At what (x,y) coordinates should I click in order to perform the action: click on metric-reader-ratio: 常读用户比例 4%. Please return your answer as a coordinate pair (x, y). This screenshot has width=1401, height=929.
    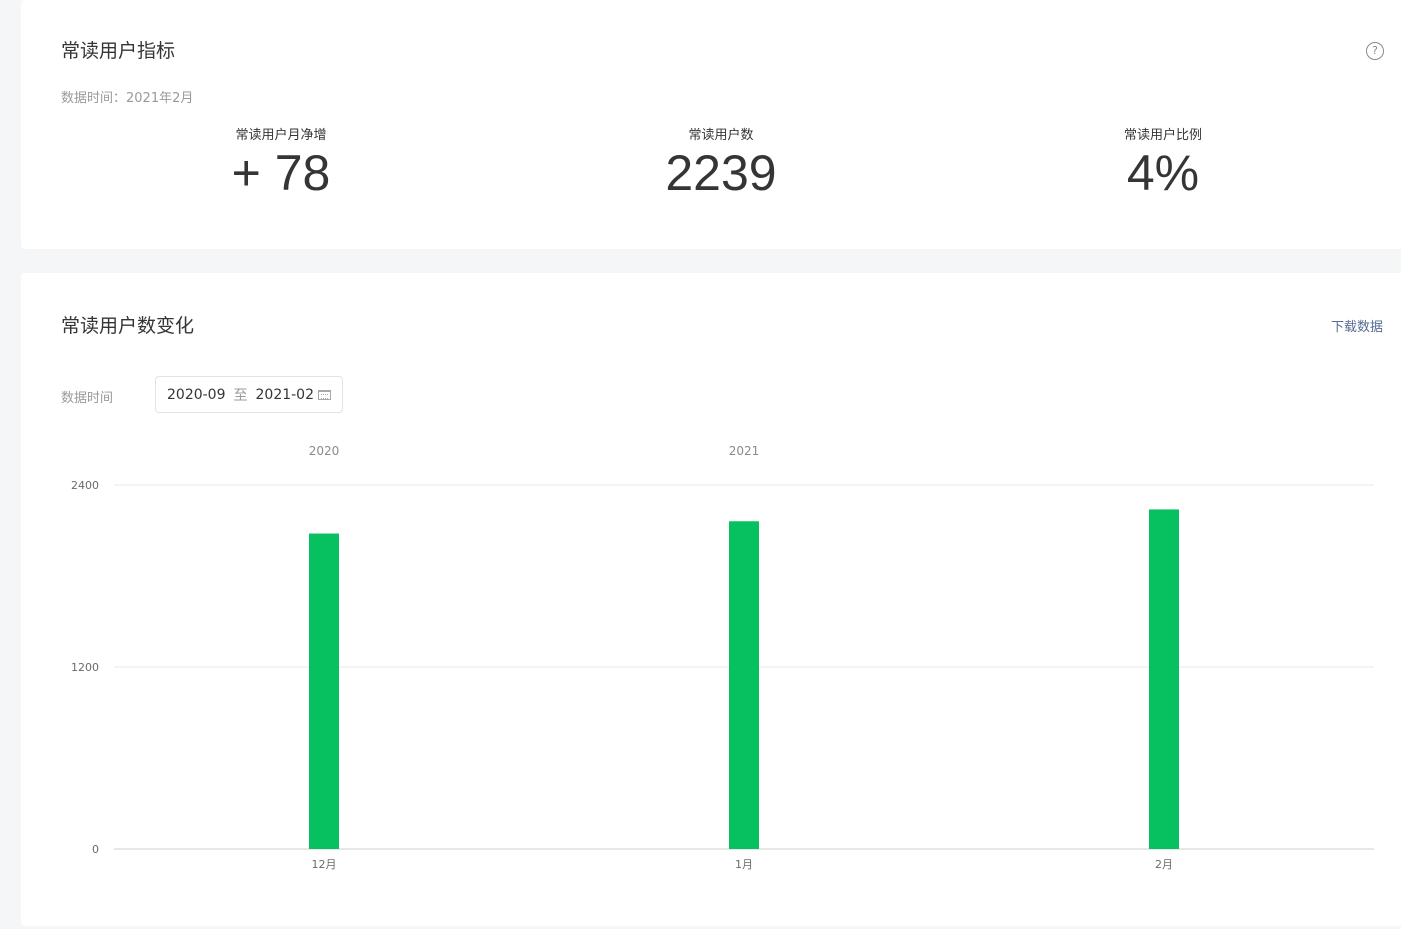
    Looking at the image, I should click on (1163, 162).